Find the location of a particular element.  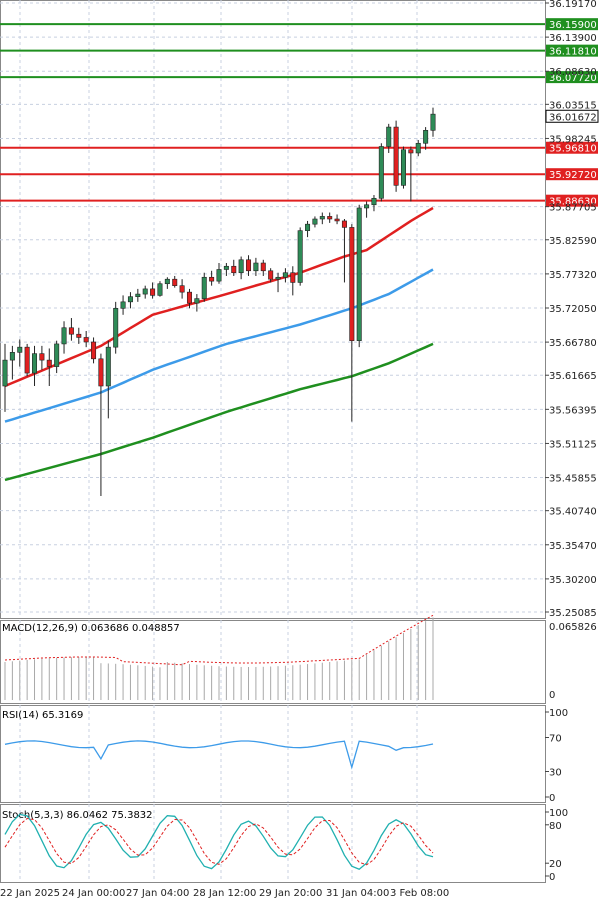

rsi-level-0: 100 is located at coordinates (558, 713).